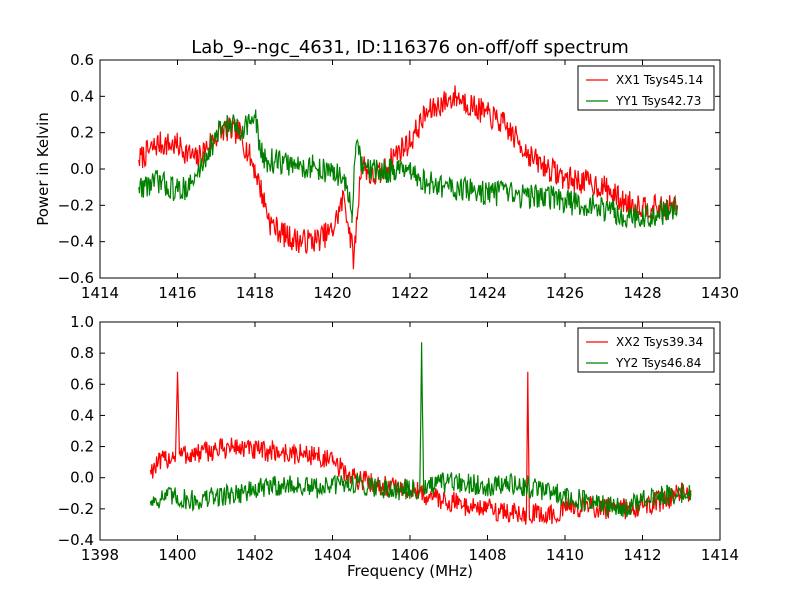  What do you see at coordinates (487, 555) in the screenshot?
I see `x-tick-label: 1408` at bounding box center [487, 555].